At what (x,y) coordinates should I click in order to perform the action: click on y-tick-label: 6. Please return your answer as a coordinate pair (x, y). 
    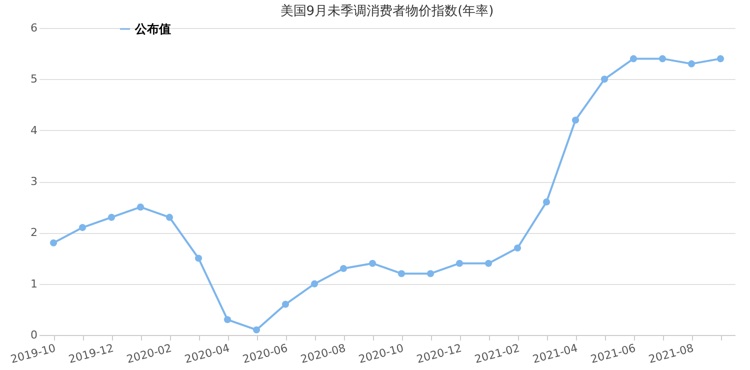
    Looking at the image, I should click on (34, 28).